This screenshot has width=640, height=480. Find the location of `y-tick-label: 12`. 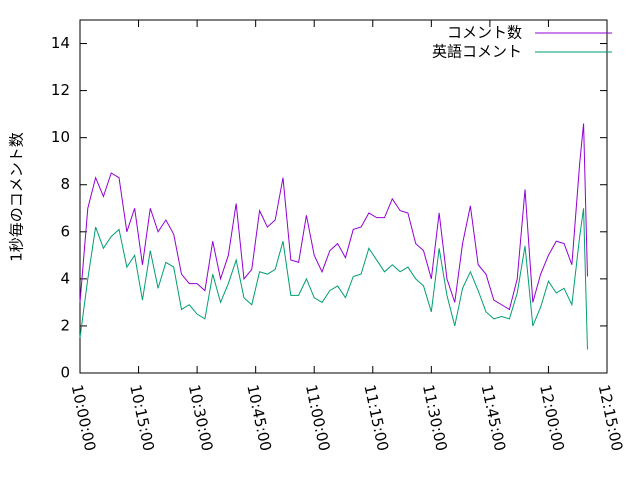

y-tick-label: 12 is located at coordinates (60, 90).